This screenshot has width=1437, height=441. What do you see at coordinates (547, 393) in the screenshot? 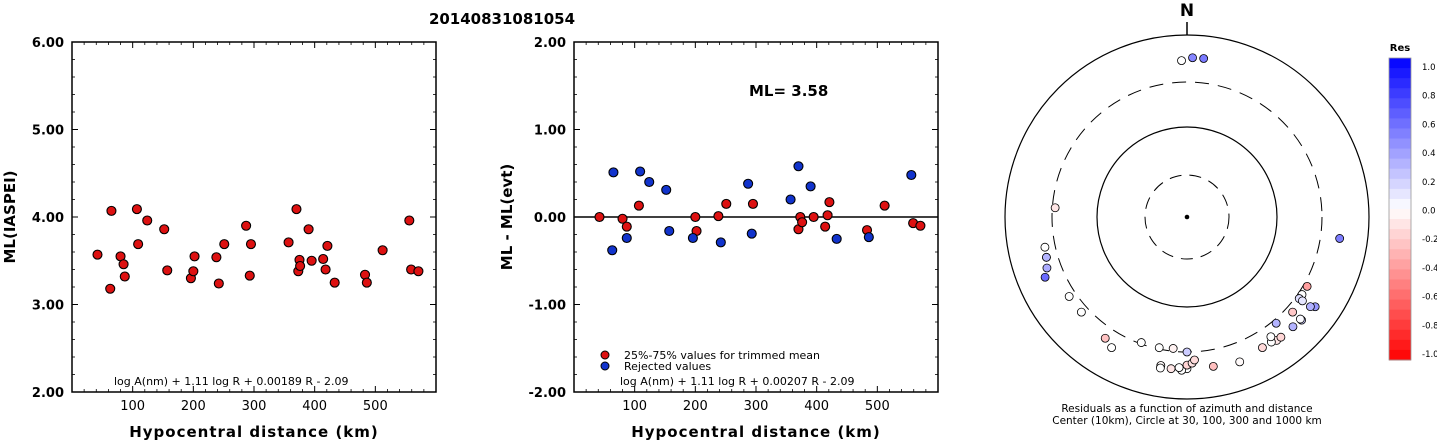
I see `y-tick-label: -2.00` at bounding box center [547, 393].